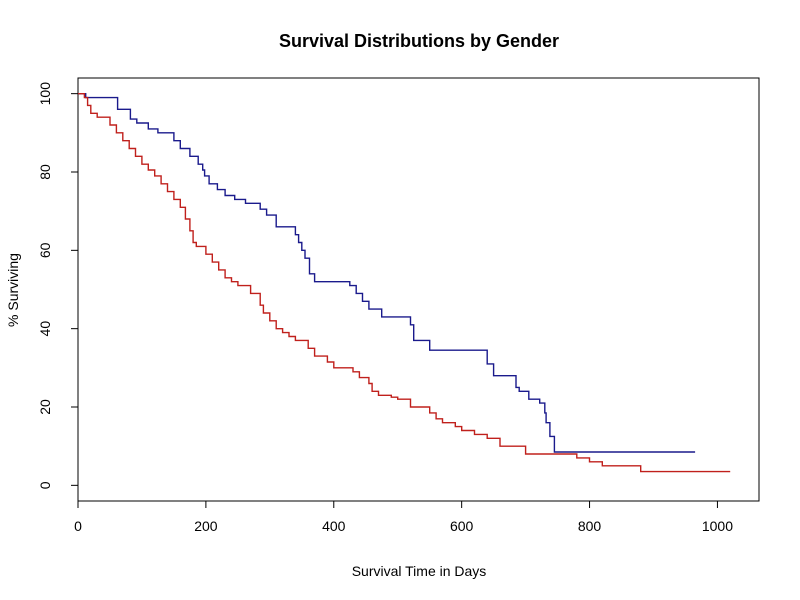 The height and width of the screenshot is (600, 800). I want to click on y-tick-label: 80, so click(45, 172).